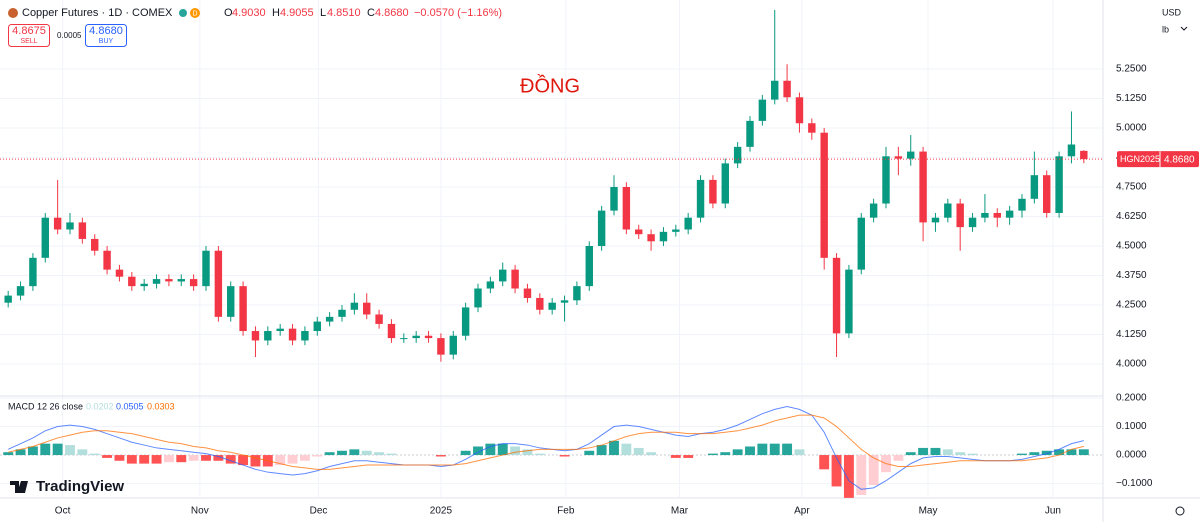 The height and width of the screenshot is (522, 1200). Describe the element at coordinates (195, 13) in the screenshot. I see `badge` at that location.